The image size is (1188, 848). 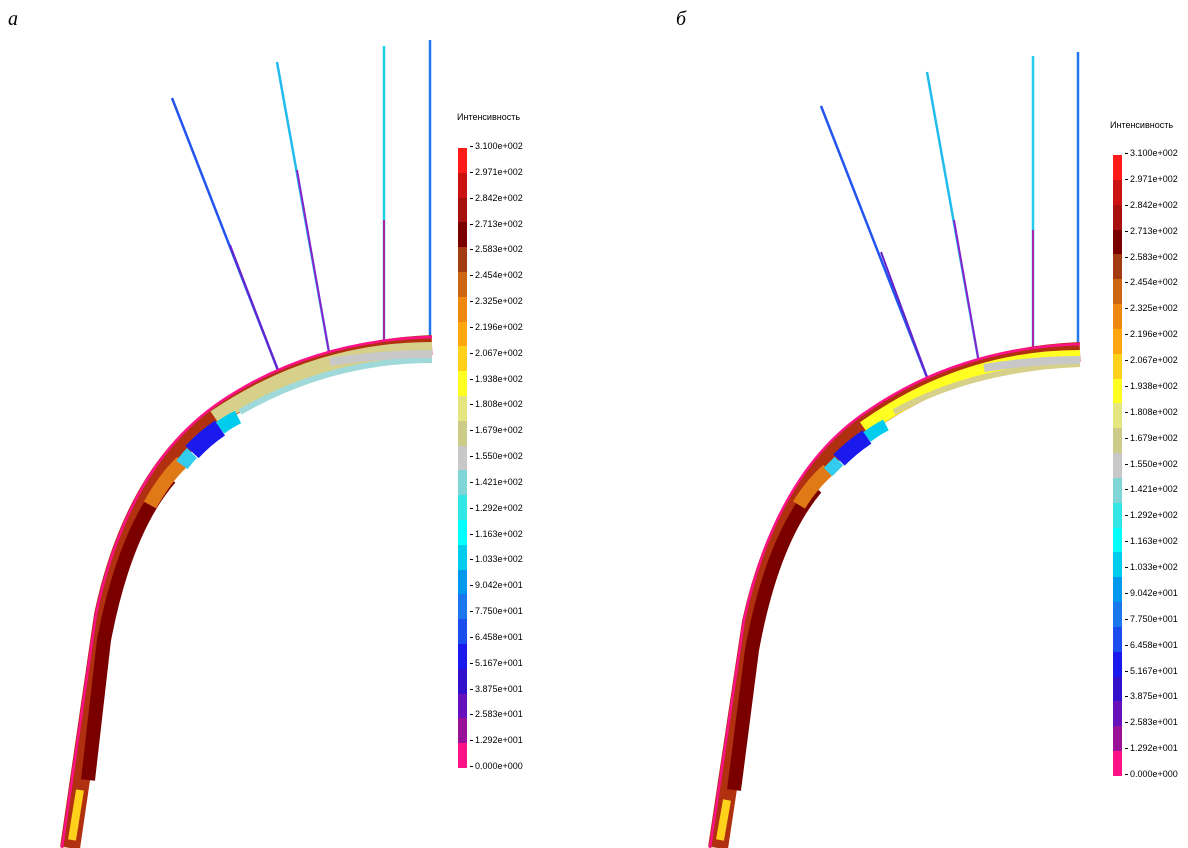 I want to click on legend-tick-label: 2.454e+002, so click(x=1151, y=282).